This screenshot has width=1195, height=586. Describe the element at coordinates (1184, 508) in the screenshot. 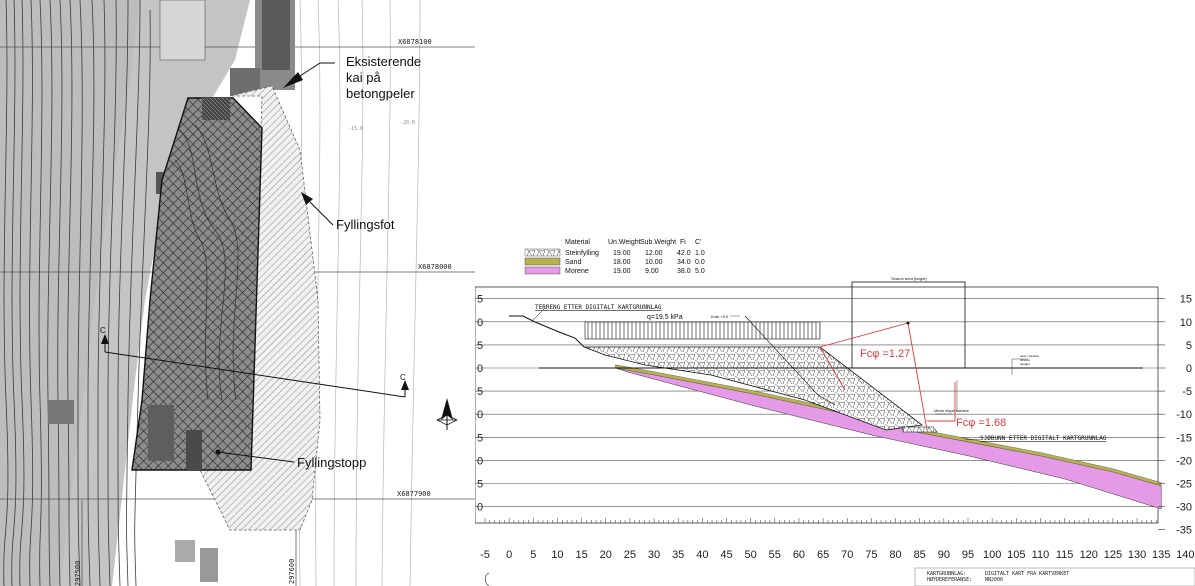

I see `y-tick-label: -30` at that location.